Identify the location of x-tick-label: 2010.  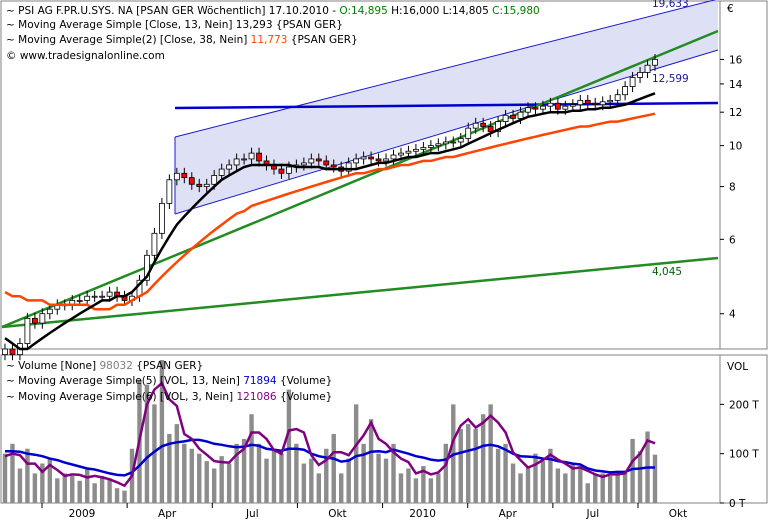
(422, 514).